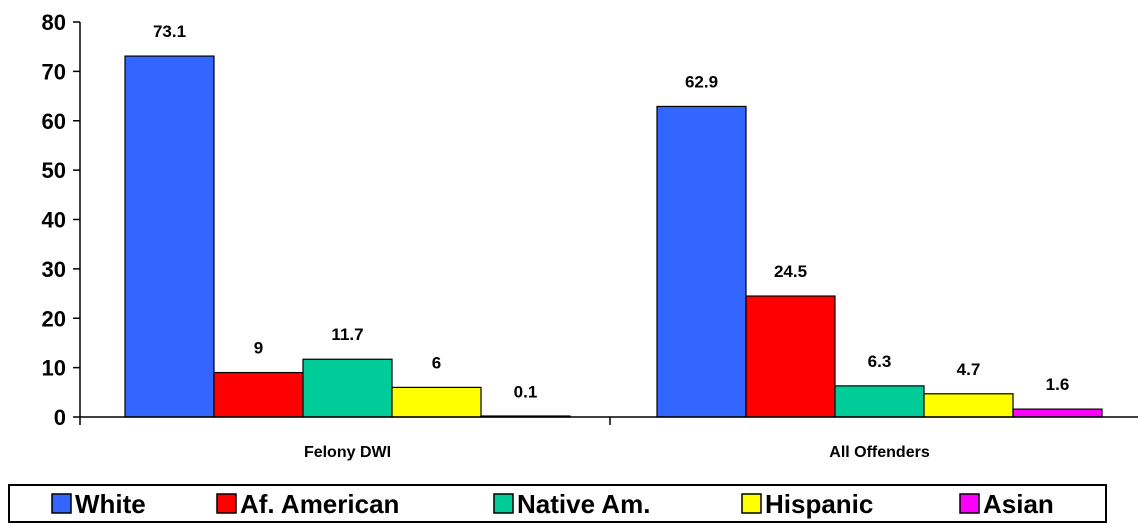  Describe the element at coordinates (436, 362) in the screenshot. I see `data-label: 6` at that location.